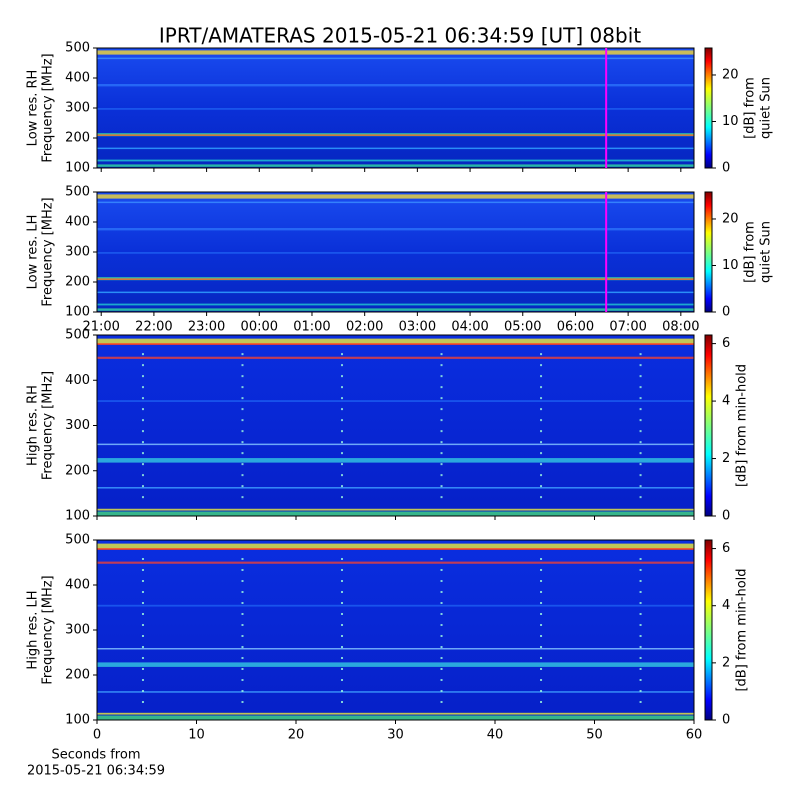  I want to click on x-tick-label: 20, so click(296, 735).